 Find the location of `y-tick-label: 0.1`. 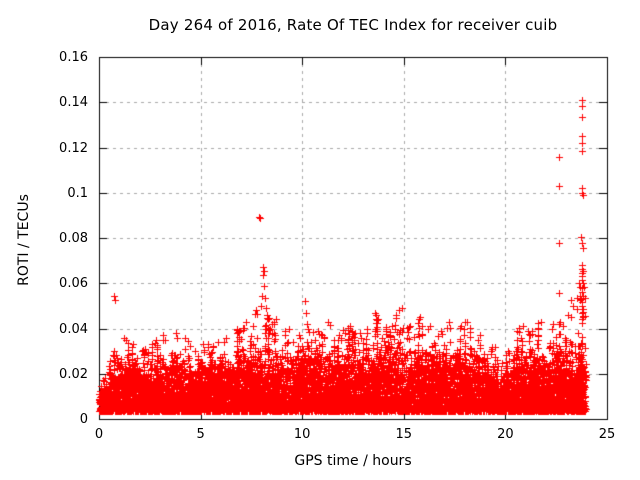

y-tick-label: 0.1 is located at coordinates (77, 193).